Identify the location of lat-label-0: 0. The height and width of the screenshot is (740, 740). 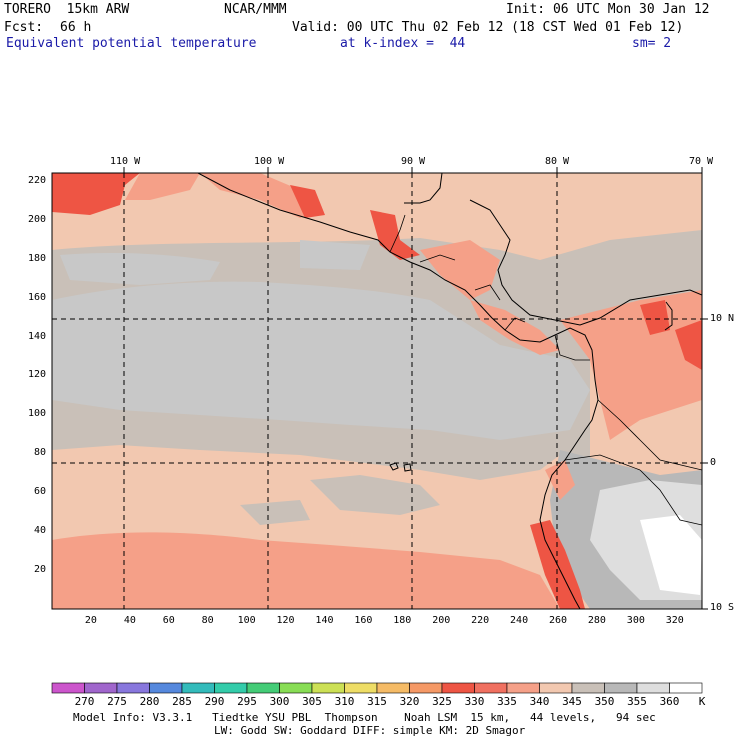
(713, 462).